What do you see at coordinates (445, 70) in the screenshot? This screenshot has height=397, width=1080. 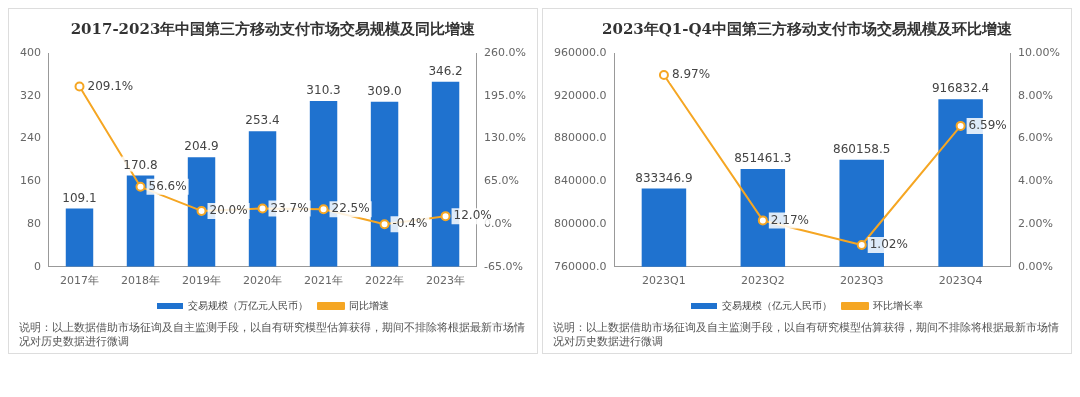 I see `data-label: 346.2` at bounding box center [445, 70].